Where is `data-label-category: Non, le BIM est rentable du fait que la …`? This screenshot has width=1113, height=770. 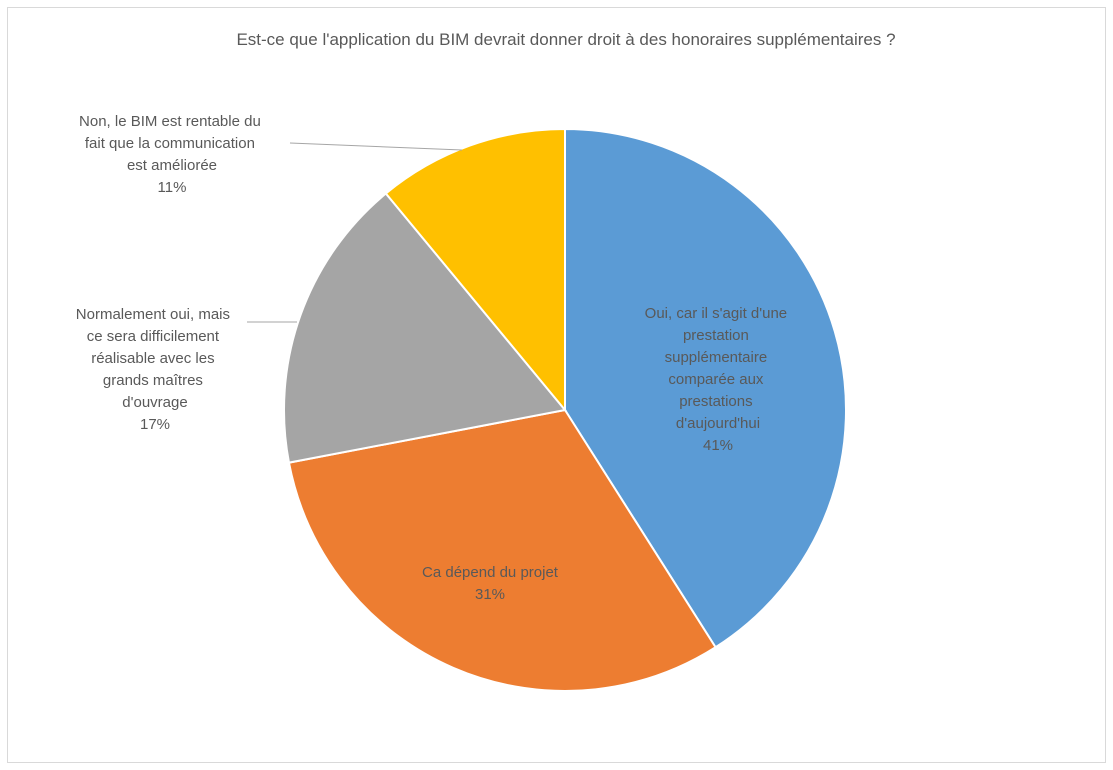
data-label-category: Non, le BIM est rentable du fait que la … is located at coordinates (172, 143).